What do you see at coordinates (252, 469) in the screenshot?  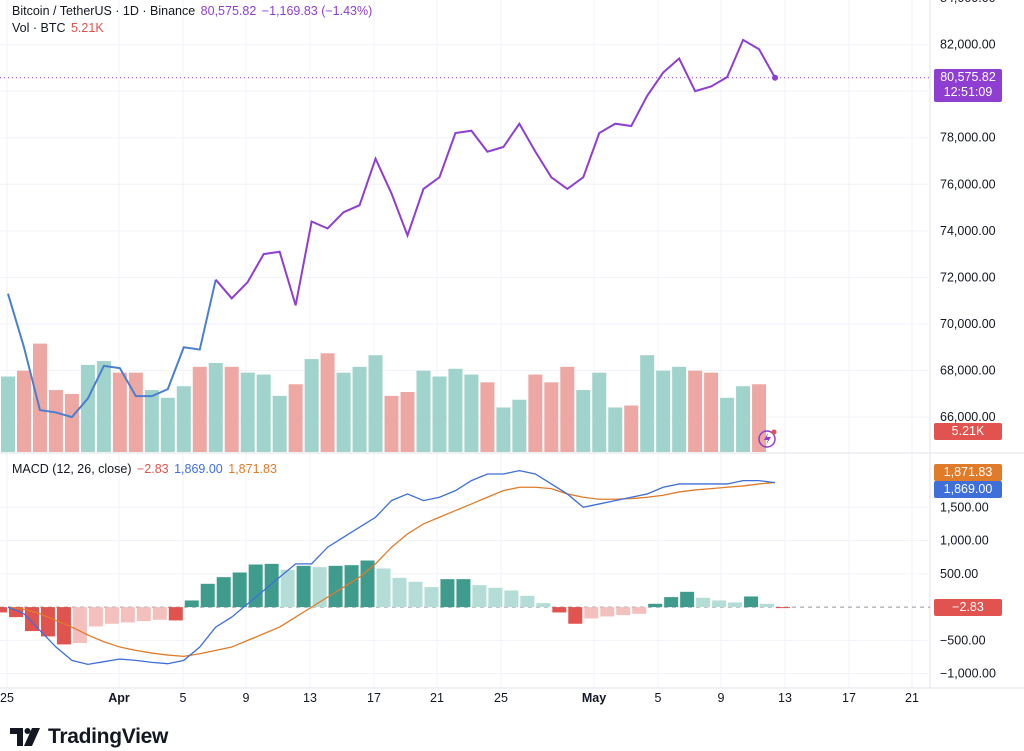 I see `macd-signal-value: 1,871.83` at bounding box center [252, 469].